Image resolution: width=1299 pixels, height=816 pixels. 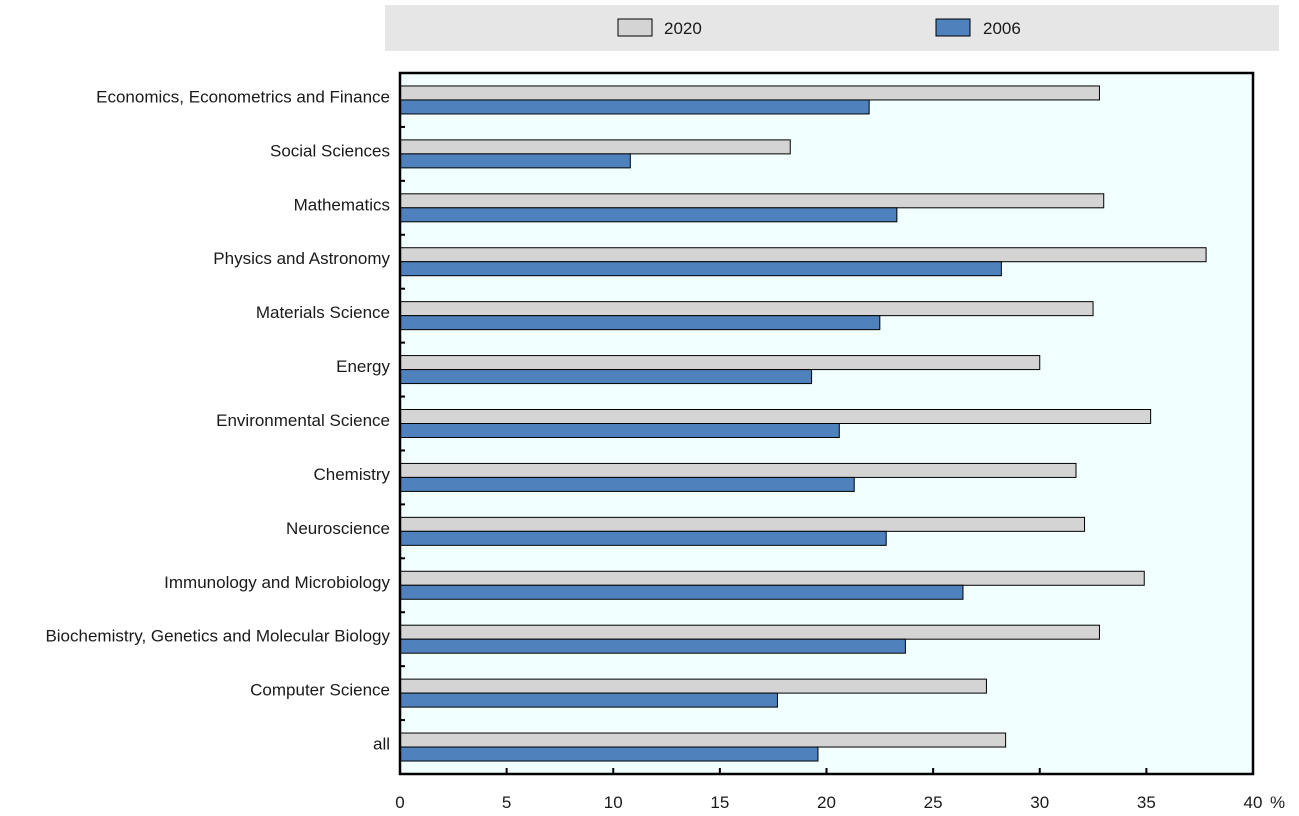 I want to click on legend-background, so click(x=832, y=28).